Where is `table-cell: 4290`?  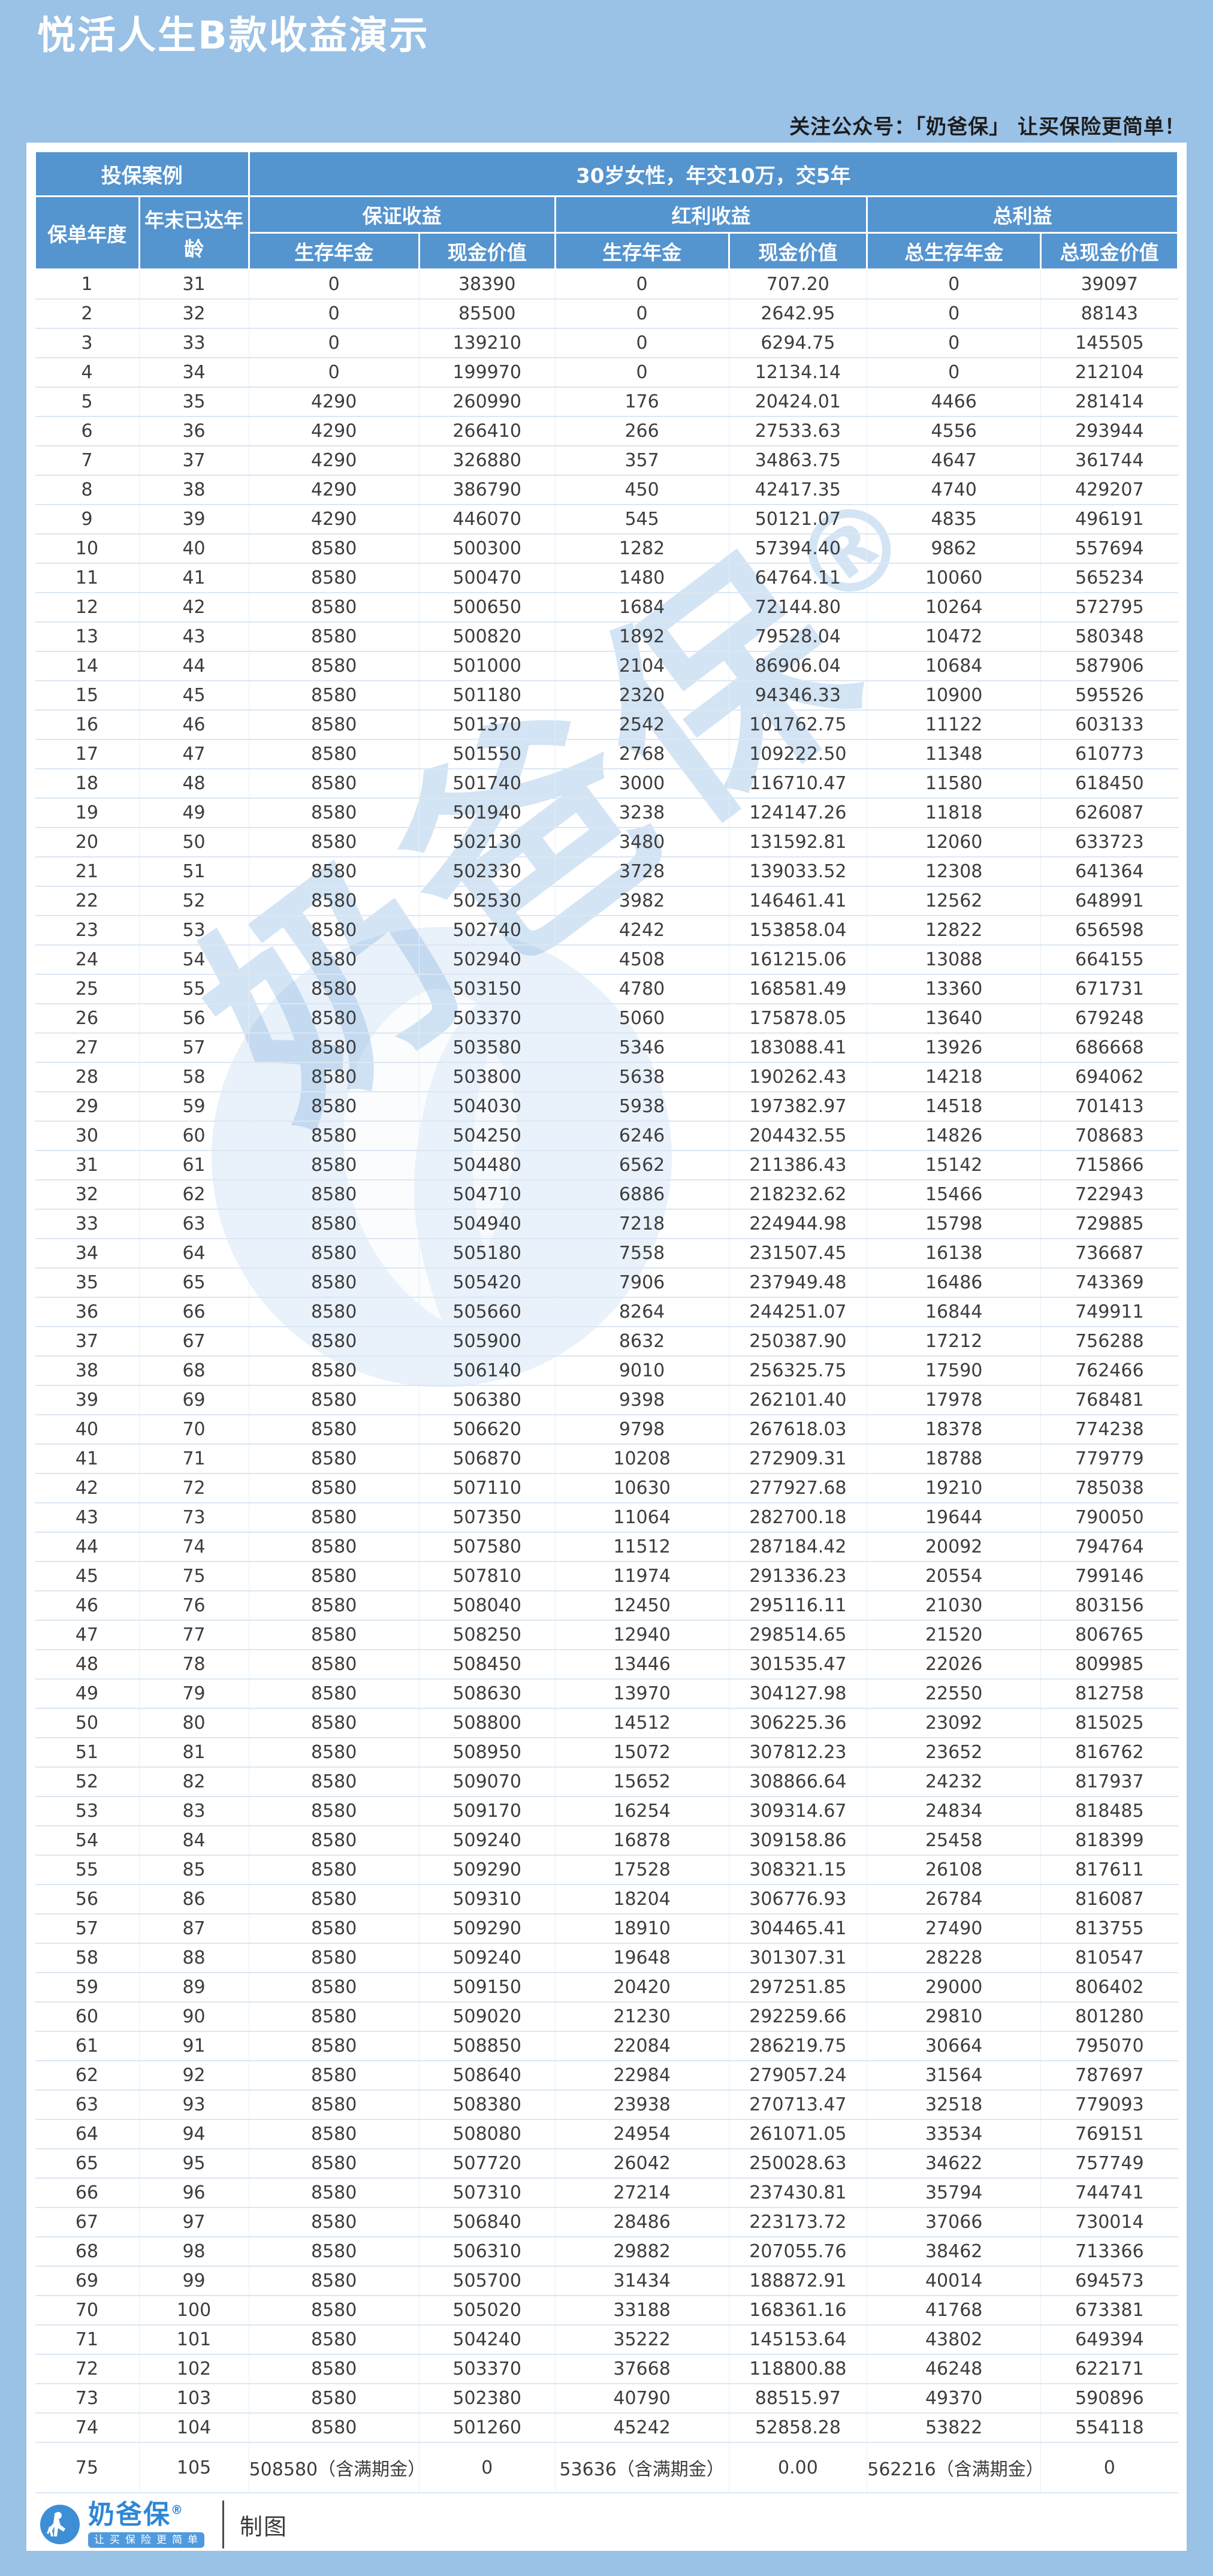 table-cell: 4290 is located at coordinates (334, 520).